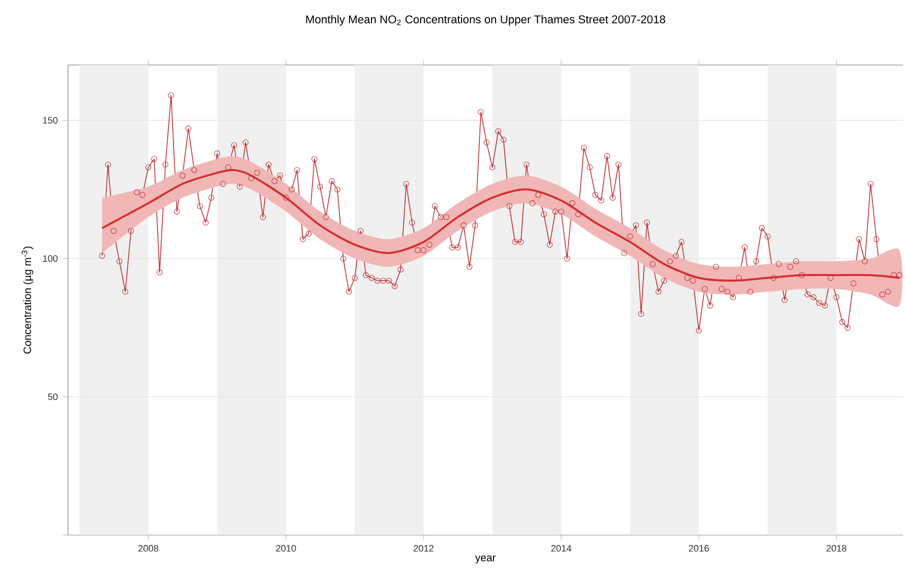 Image resolution: width=905 pixels, height=576 pixels. What do you see at coordinates (286, 548) in the screenshot?
I see `x-tick-label: 2010` at bounding box center [286, 548].